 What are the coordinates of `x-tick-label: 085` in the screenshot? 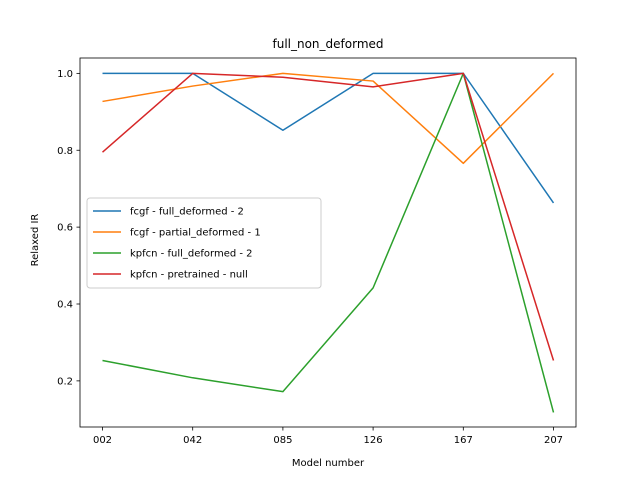 It's located at (282, 440).